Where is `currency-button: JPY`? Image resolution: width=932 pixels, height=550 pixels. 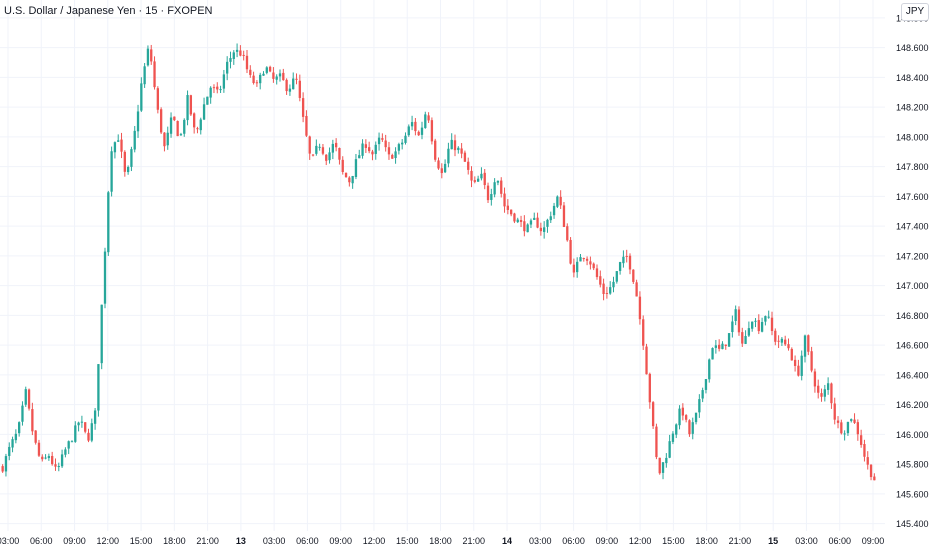 currency-button: JPY is located at coordinates (915, 12).